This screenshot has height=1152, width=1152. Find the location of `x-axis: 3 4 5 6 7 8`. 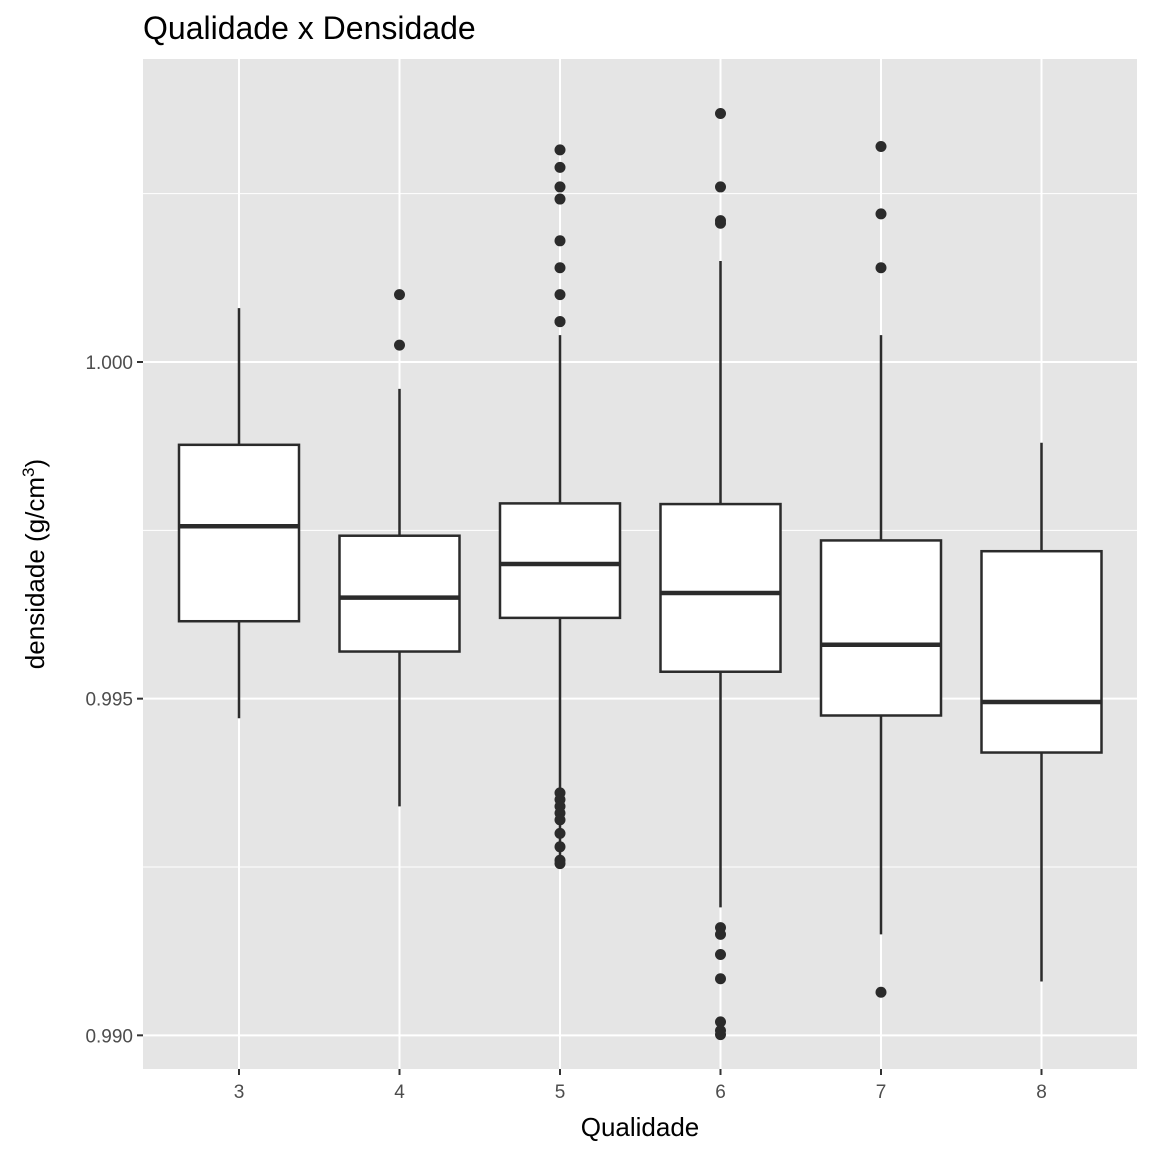

x-axis: 3 4 5 6 7 8 is located at coordinates (640, 1086).